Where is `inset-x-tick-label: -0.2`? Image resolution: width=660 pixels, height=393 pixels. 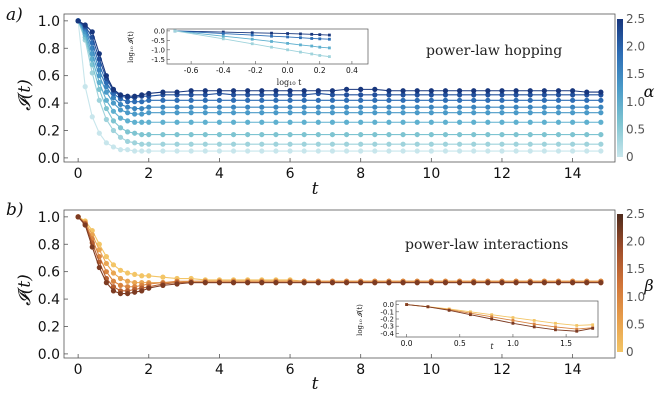
inset-x-tick-label: -0.2 is located at coordinates (255, 70).